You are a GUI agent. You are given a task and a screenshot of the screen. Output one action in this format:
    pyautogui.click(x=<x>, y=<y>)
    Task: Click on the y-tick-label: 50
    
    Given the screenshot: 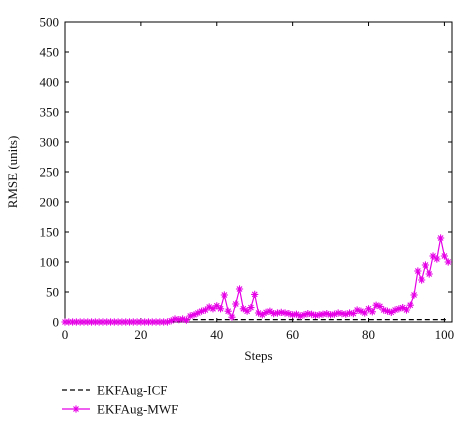 What is the action you would take?
    pyautogui.click(x=52, y=292)
    